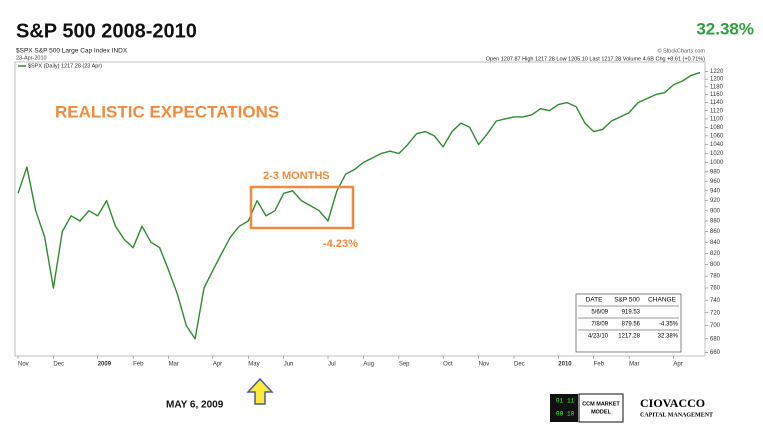 The width and height of the screenshot is (763, 431). What do you see at coordinates (601, 404) in the screenshot?
I see `logo-model: CCM MARKET` at bounding box center [601, 404].